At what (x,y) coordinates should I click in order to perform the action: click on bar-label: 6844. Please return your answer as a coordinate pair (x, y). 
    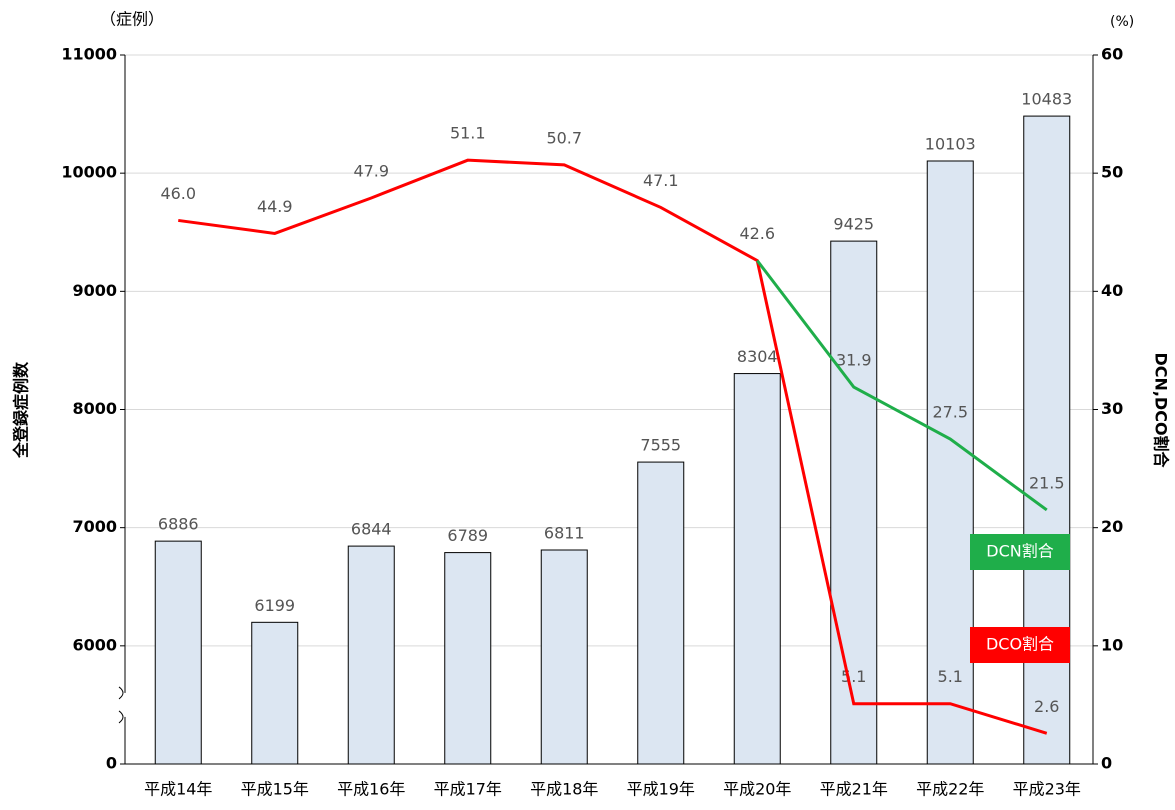
    Looking at the image, I should click on (371, 529).